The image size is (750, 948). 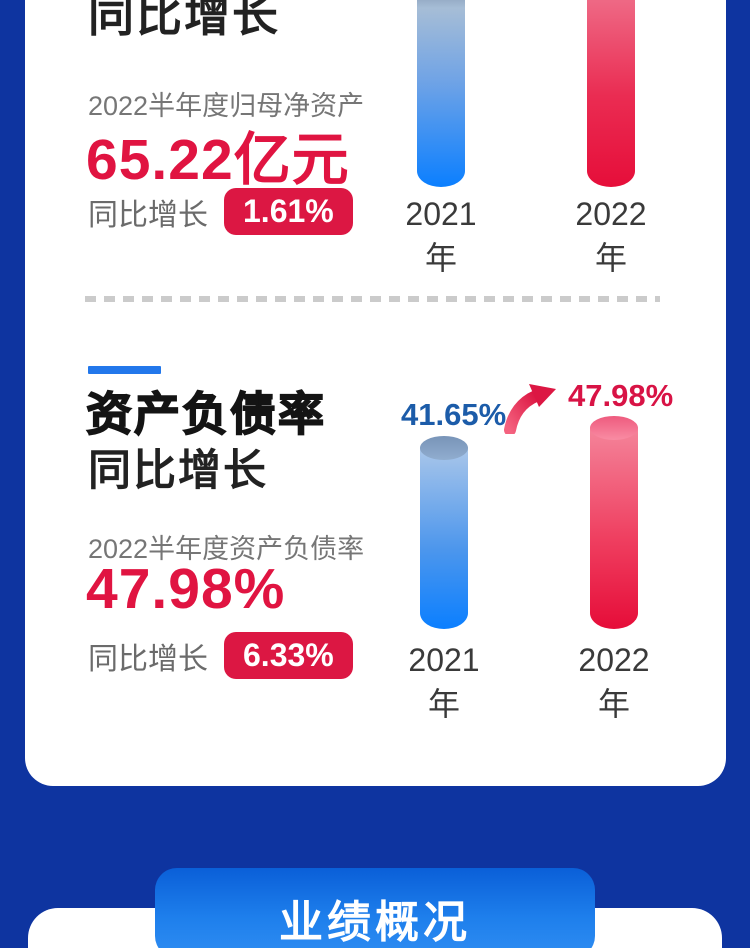 I want to click on debt-ratio-growth-label: 同比增长, so click(x=148, y=659).